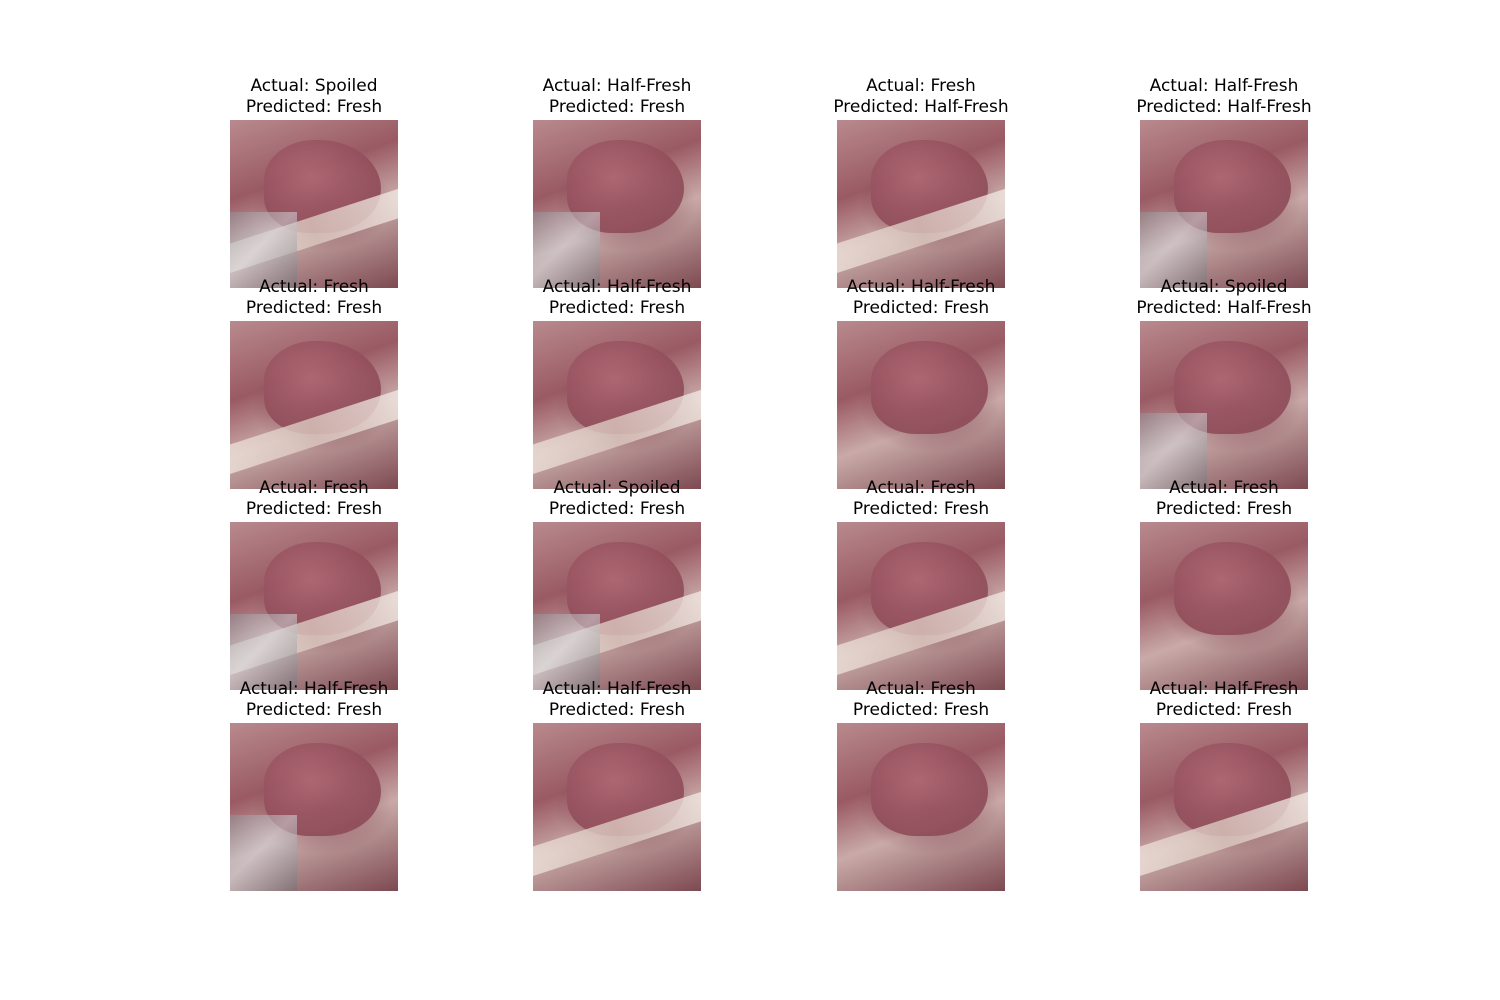 Image resolution: width=1500 pixels, height=1000 pixels. I want to click on panel: Actual: Spoiled Predicted: Half-Fresh, so click(1224, 383).